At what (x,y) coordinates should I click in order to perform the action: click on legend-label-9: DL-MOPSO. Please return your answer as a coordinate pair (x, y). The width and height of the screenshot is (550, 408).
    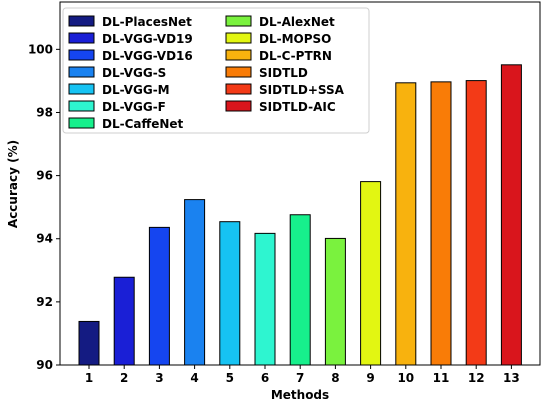
    Looking at the image, I should click on (295, 39).